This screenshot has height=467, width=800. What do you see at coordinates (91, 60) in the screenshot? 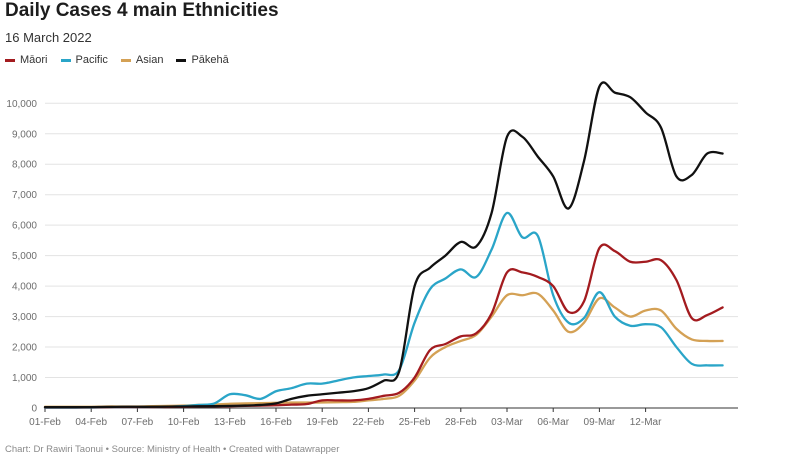
I see `legend-label-pacific: Pacific` at bounding box center [91, 60].